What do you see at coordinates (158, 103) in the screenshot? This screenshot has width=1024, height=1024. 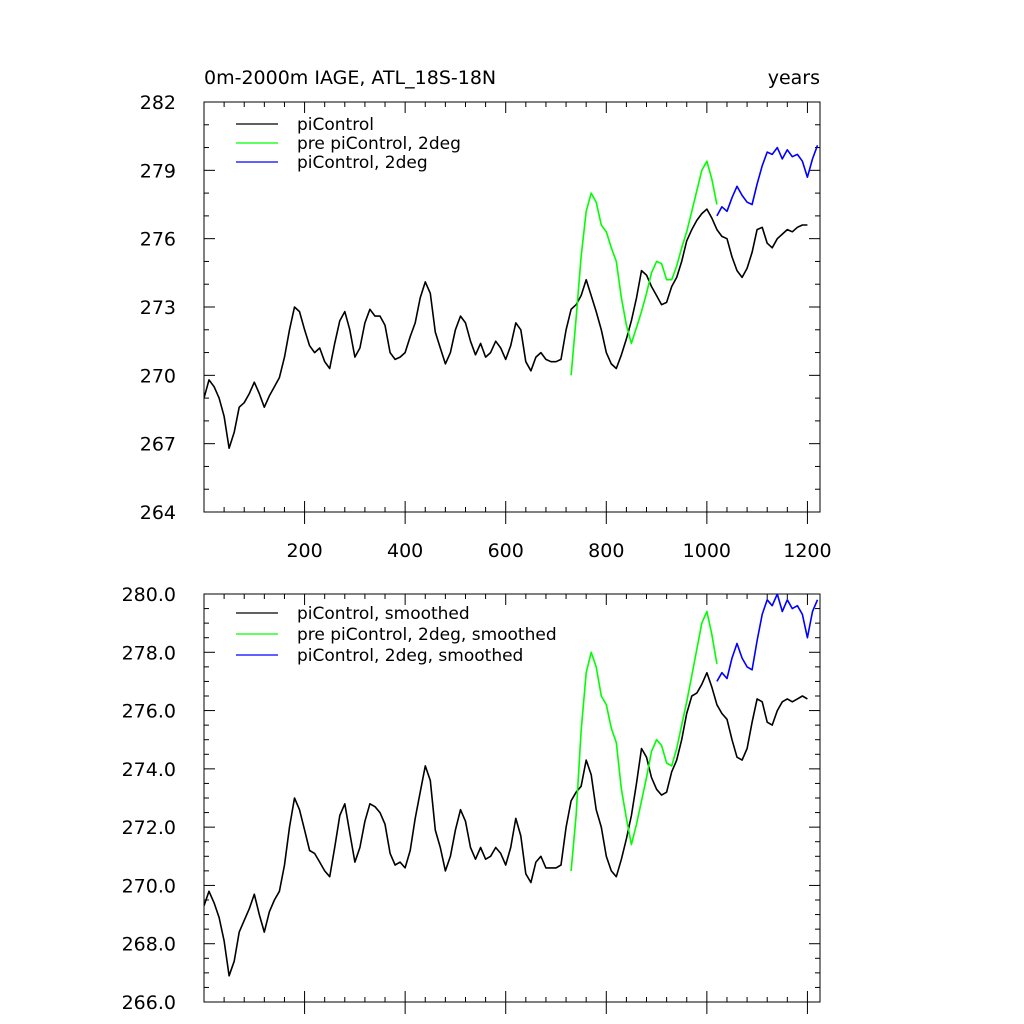 I see `y-tick-label: 282` at bounding box center [158, 103].